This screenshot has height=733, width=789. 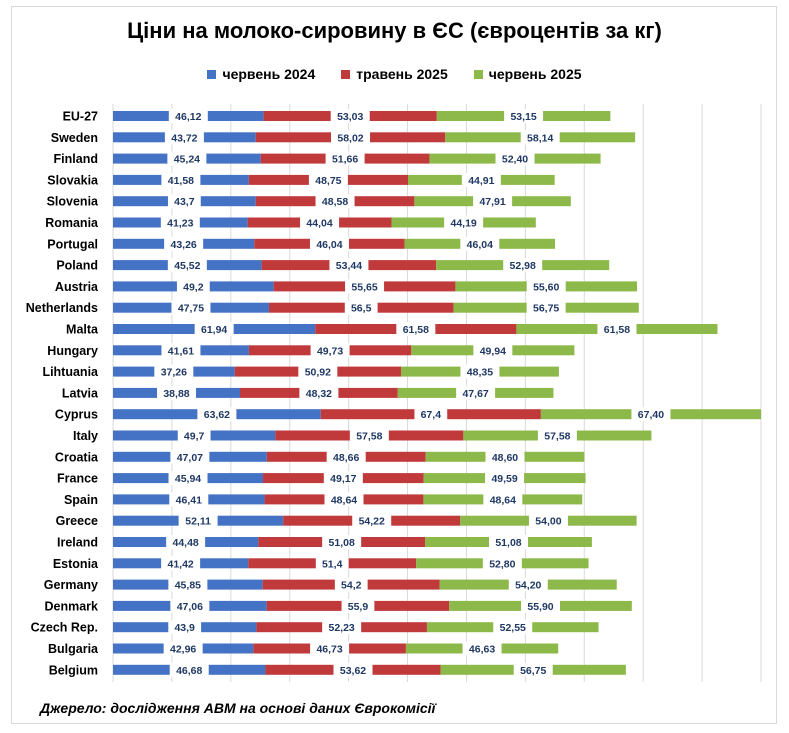 I want to click on data-label: 53,03, so click(x=350, y=117).